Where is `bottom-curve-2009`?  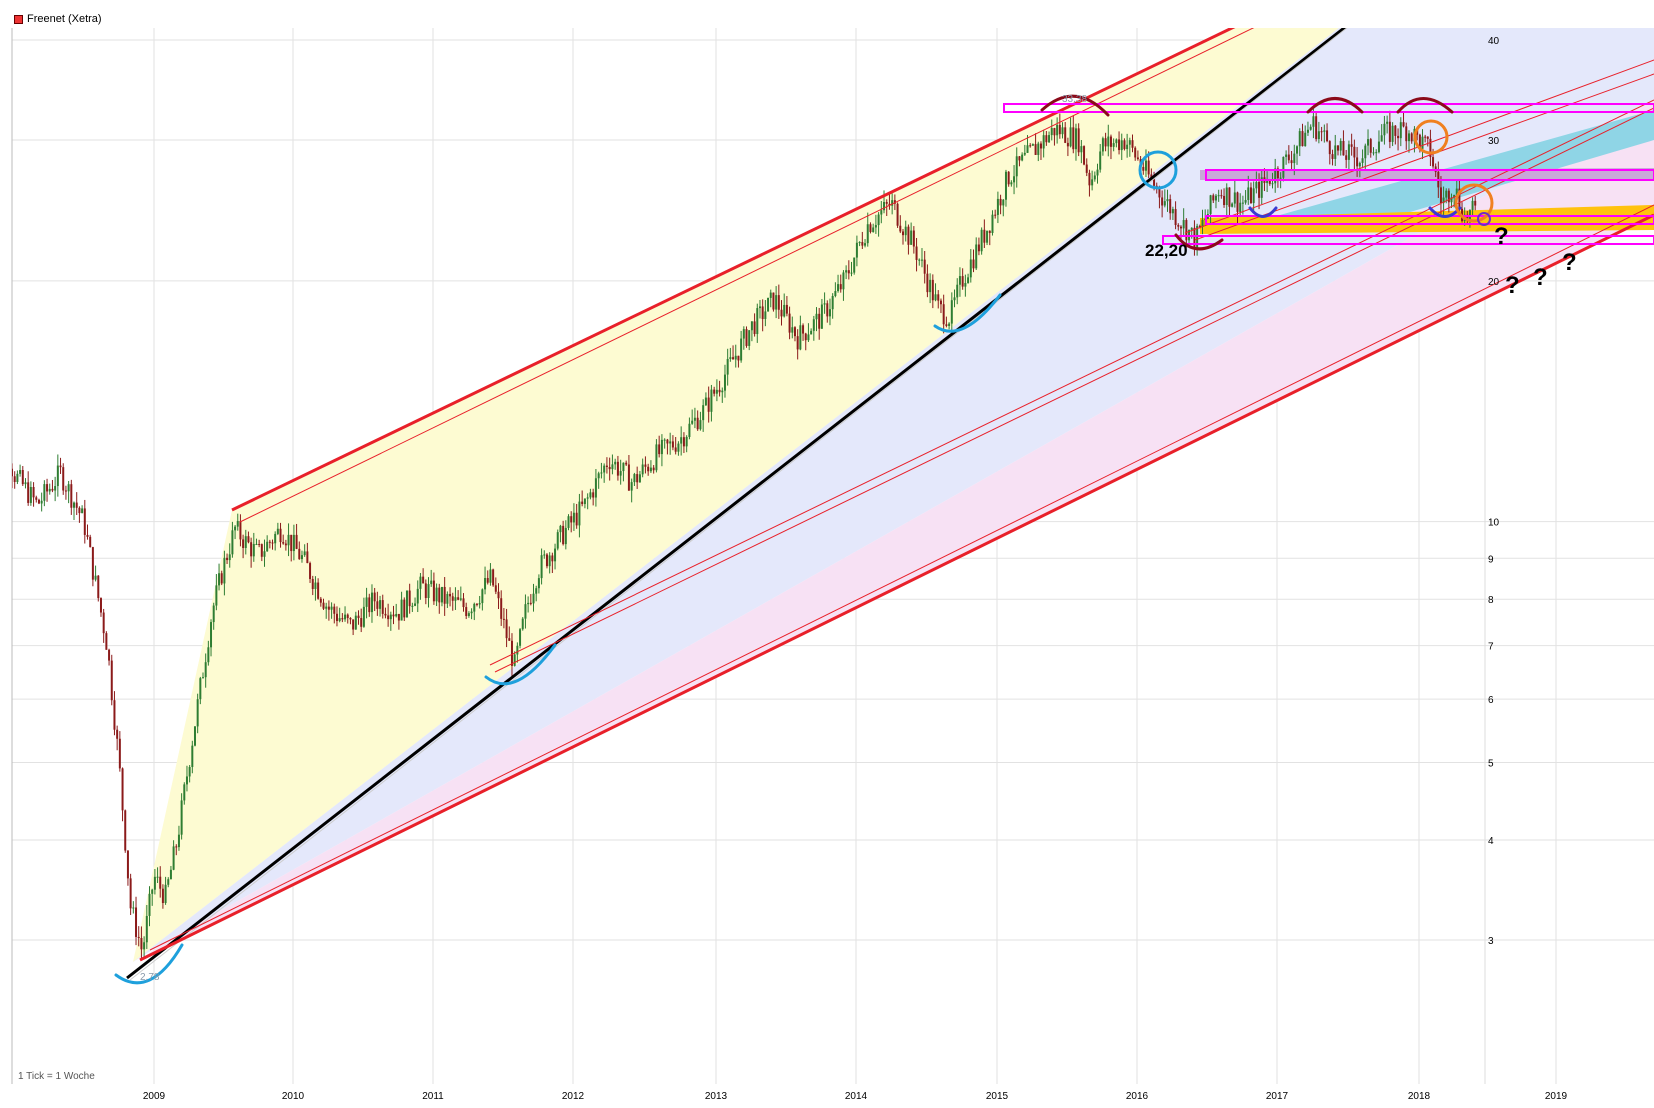 bottom-curve-2009 is located at coordinates (149, 964).